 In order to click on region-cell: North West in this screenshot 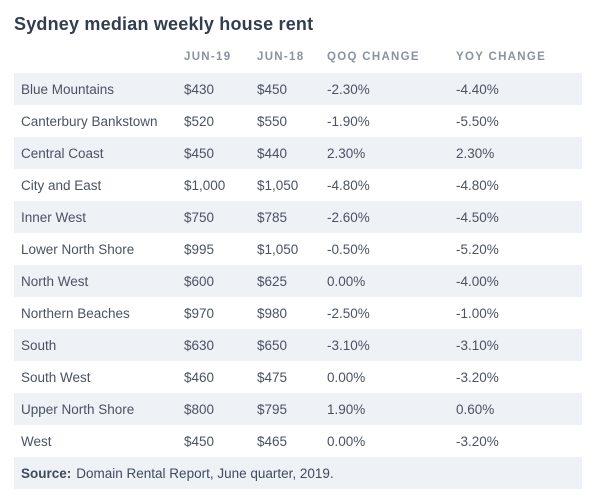, I will do `click(55, 281)`.